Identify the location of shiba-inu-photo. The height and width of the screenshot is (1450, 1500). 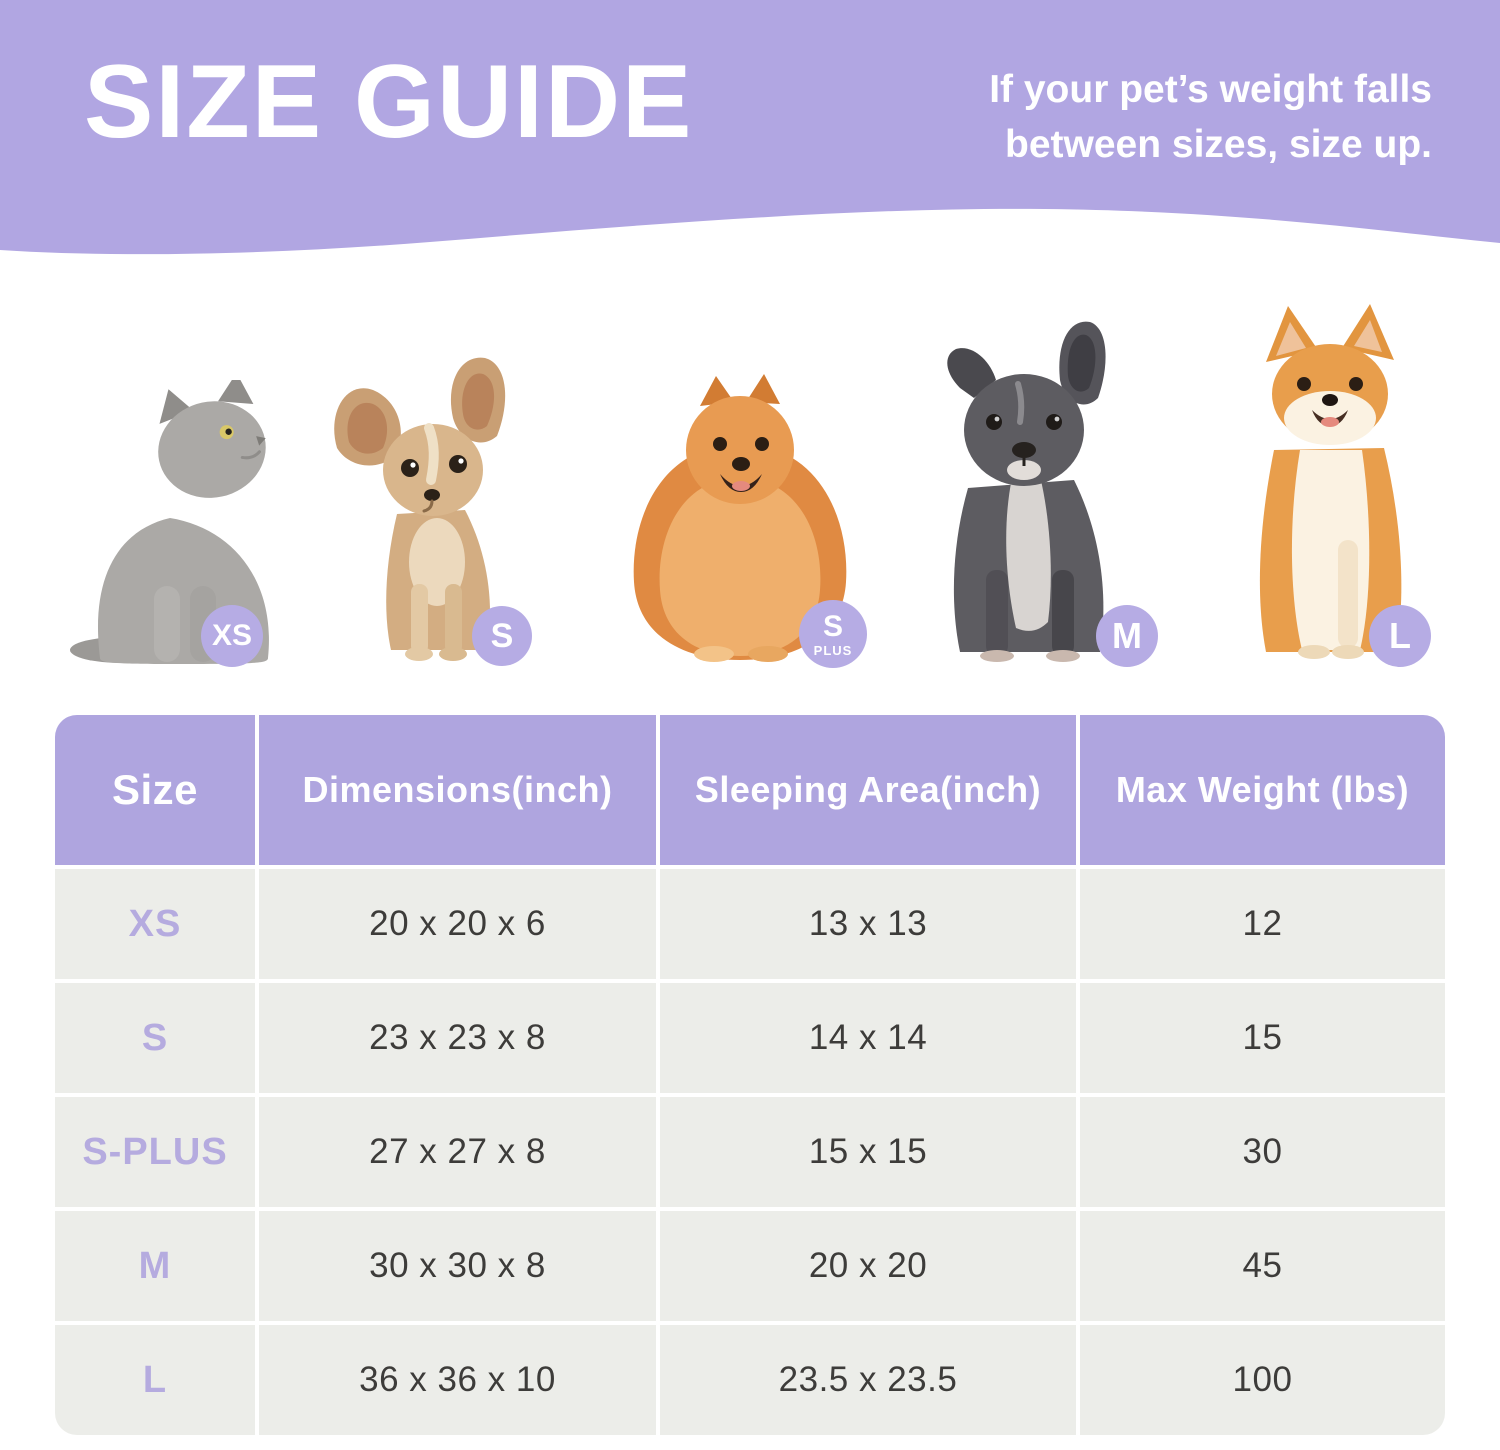
(1330, 481).